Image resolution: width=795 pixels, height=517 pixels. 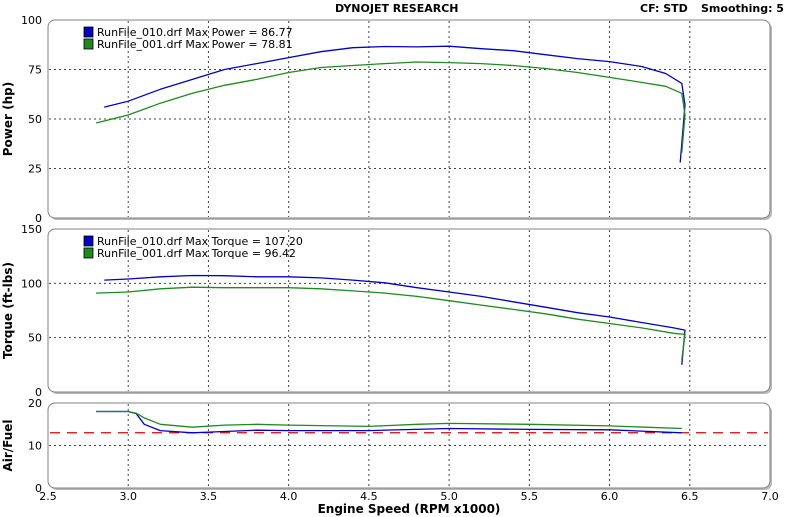 I want to click on x-tick-label: 5.0, so click(x=449, y=496).